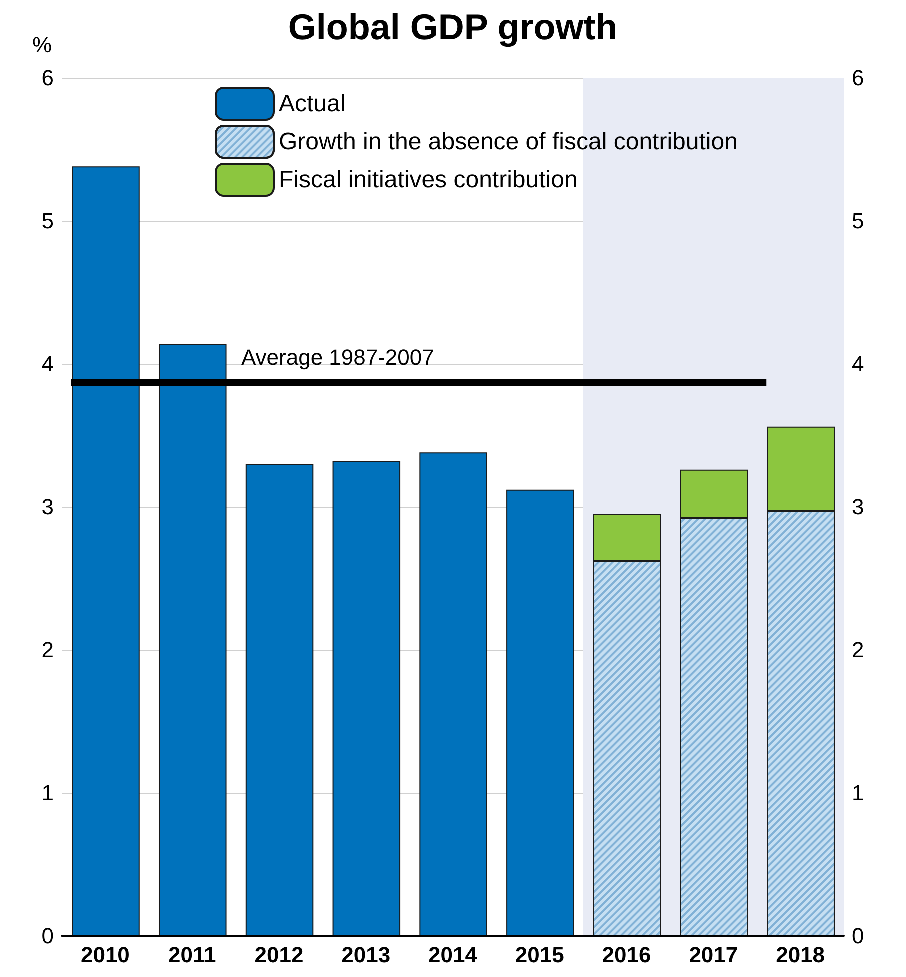 The width and height of the screenshot is (906, 977). Describe the element at coordinates (105, 955) in the screenshot. I see `x-tick-label: 2010` at that location.